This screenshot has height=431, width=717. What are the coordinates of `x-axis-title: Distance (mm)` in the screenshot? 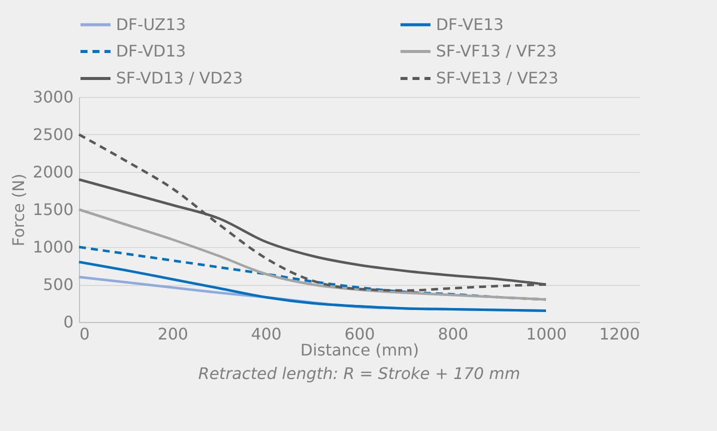 It's located at (359, 350).